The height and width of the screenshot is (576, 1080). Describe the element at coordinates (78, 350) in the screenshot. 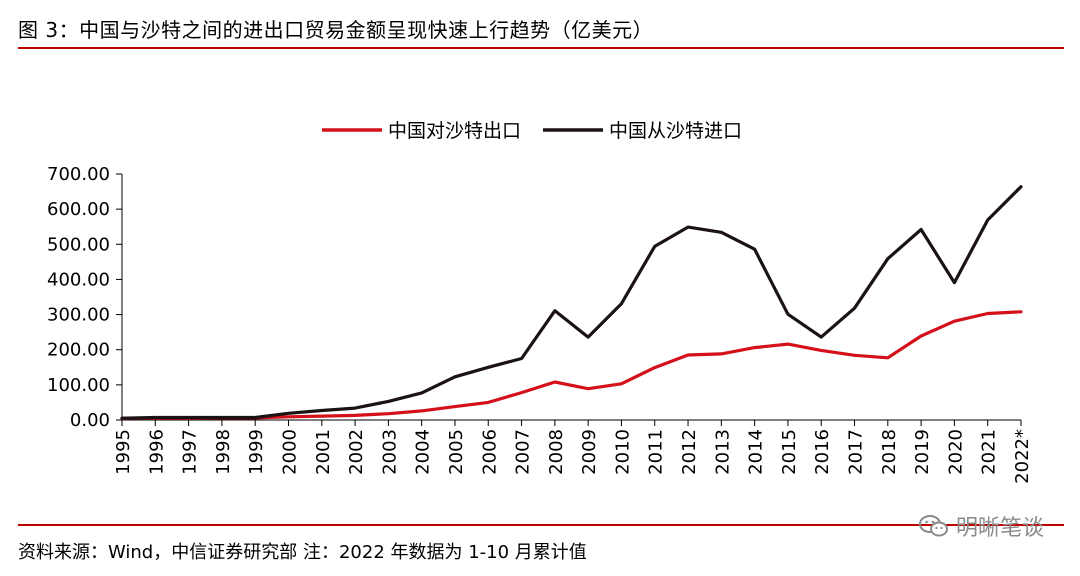

I see `y-tick-label: 200.00` at that location.